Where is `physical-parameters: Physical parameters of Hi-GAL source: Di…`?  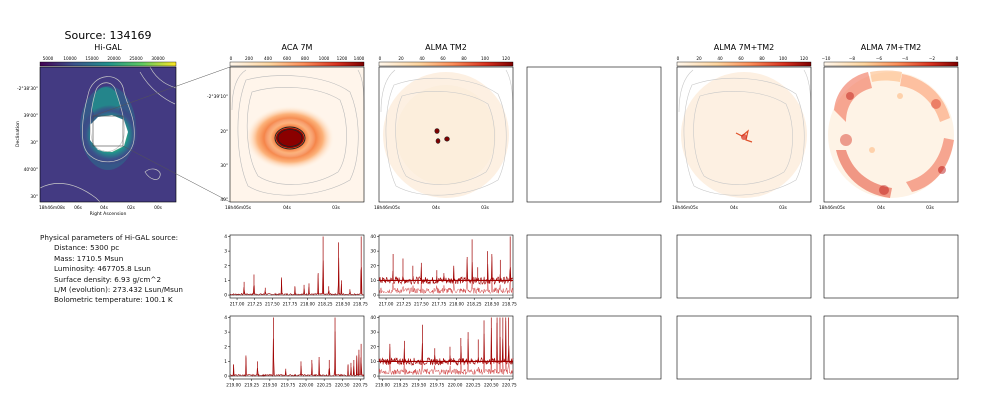 physical-parameters: Physical parameters of Hi-GAL source: Di… is located at coordinates (111, 269).